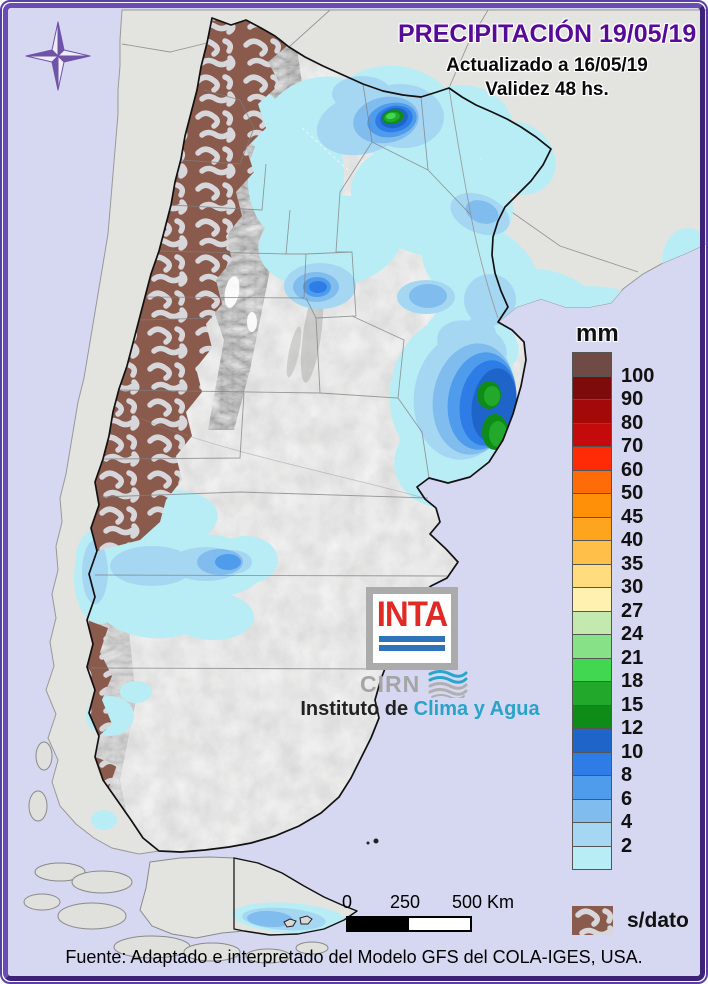  I want to click on legend-row: 18, so click(607, 674).